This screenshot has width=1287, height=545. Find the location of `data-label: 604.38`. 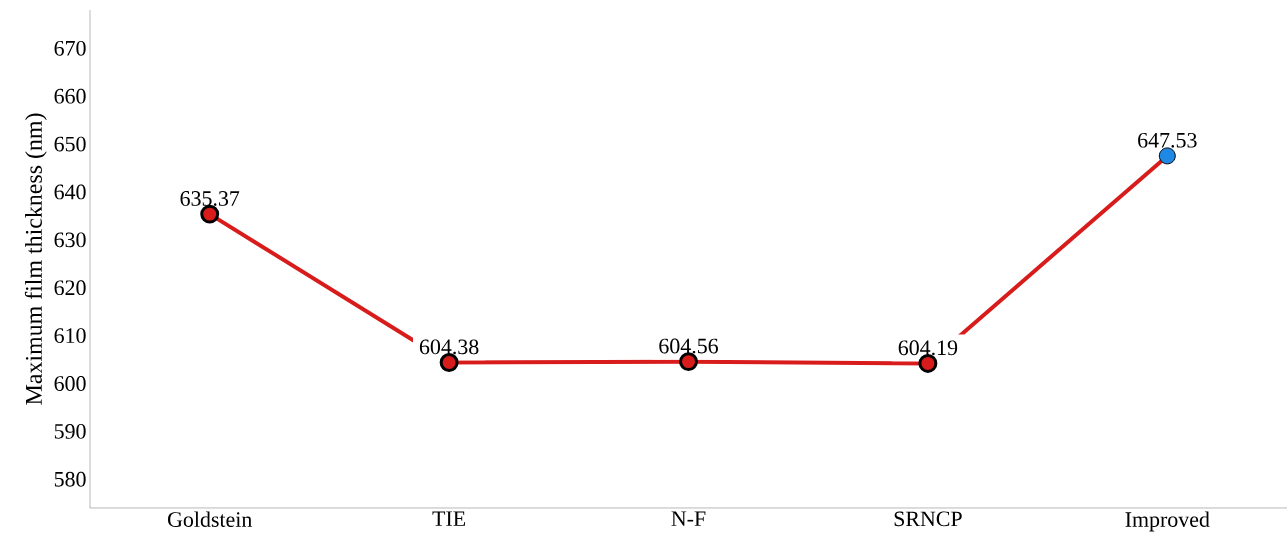

data-label: 604.38 is located at coordinates (449, 347).